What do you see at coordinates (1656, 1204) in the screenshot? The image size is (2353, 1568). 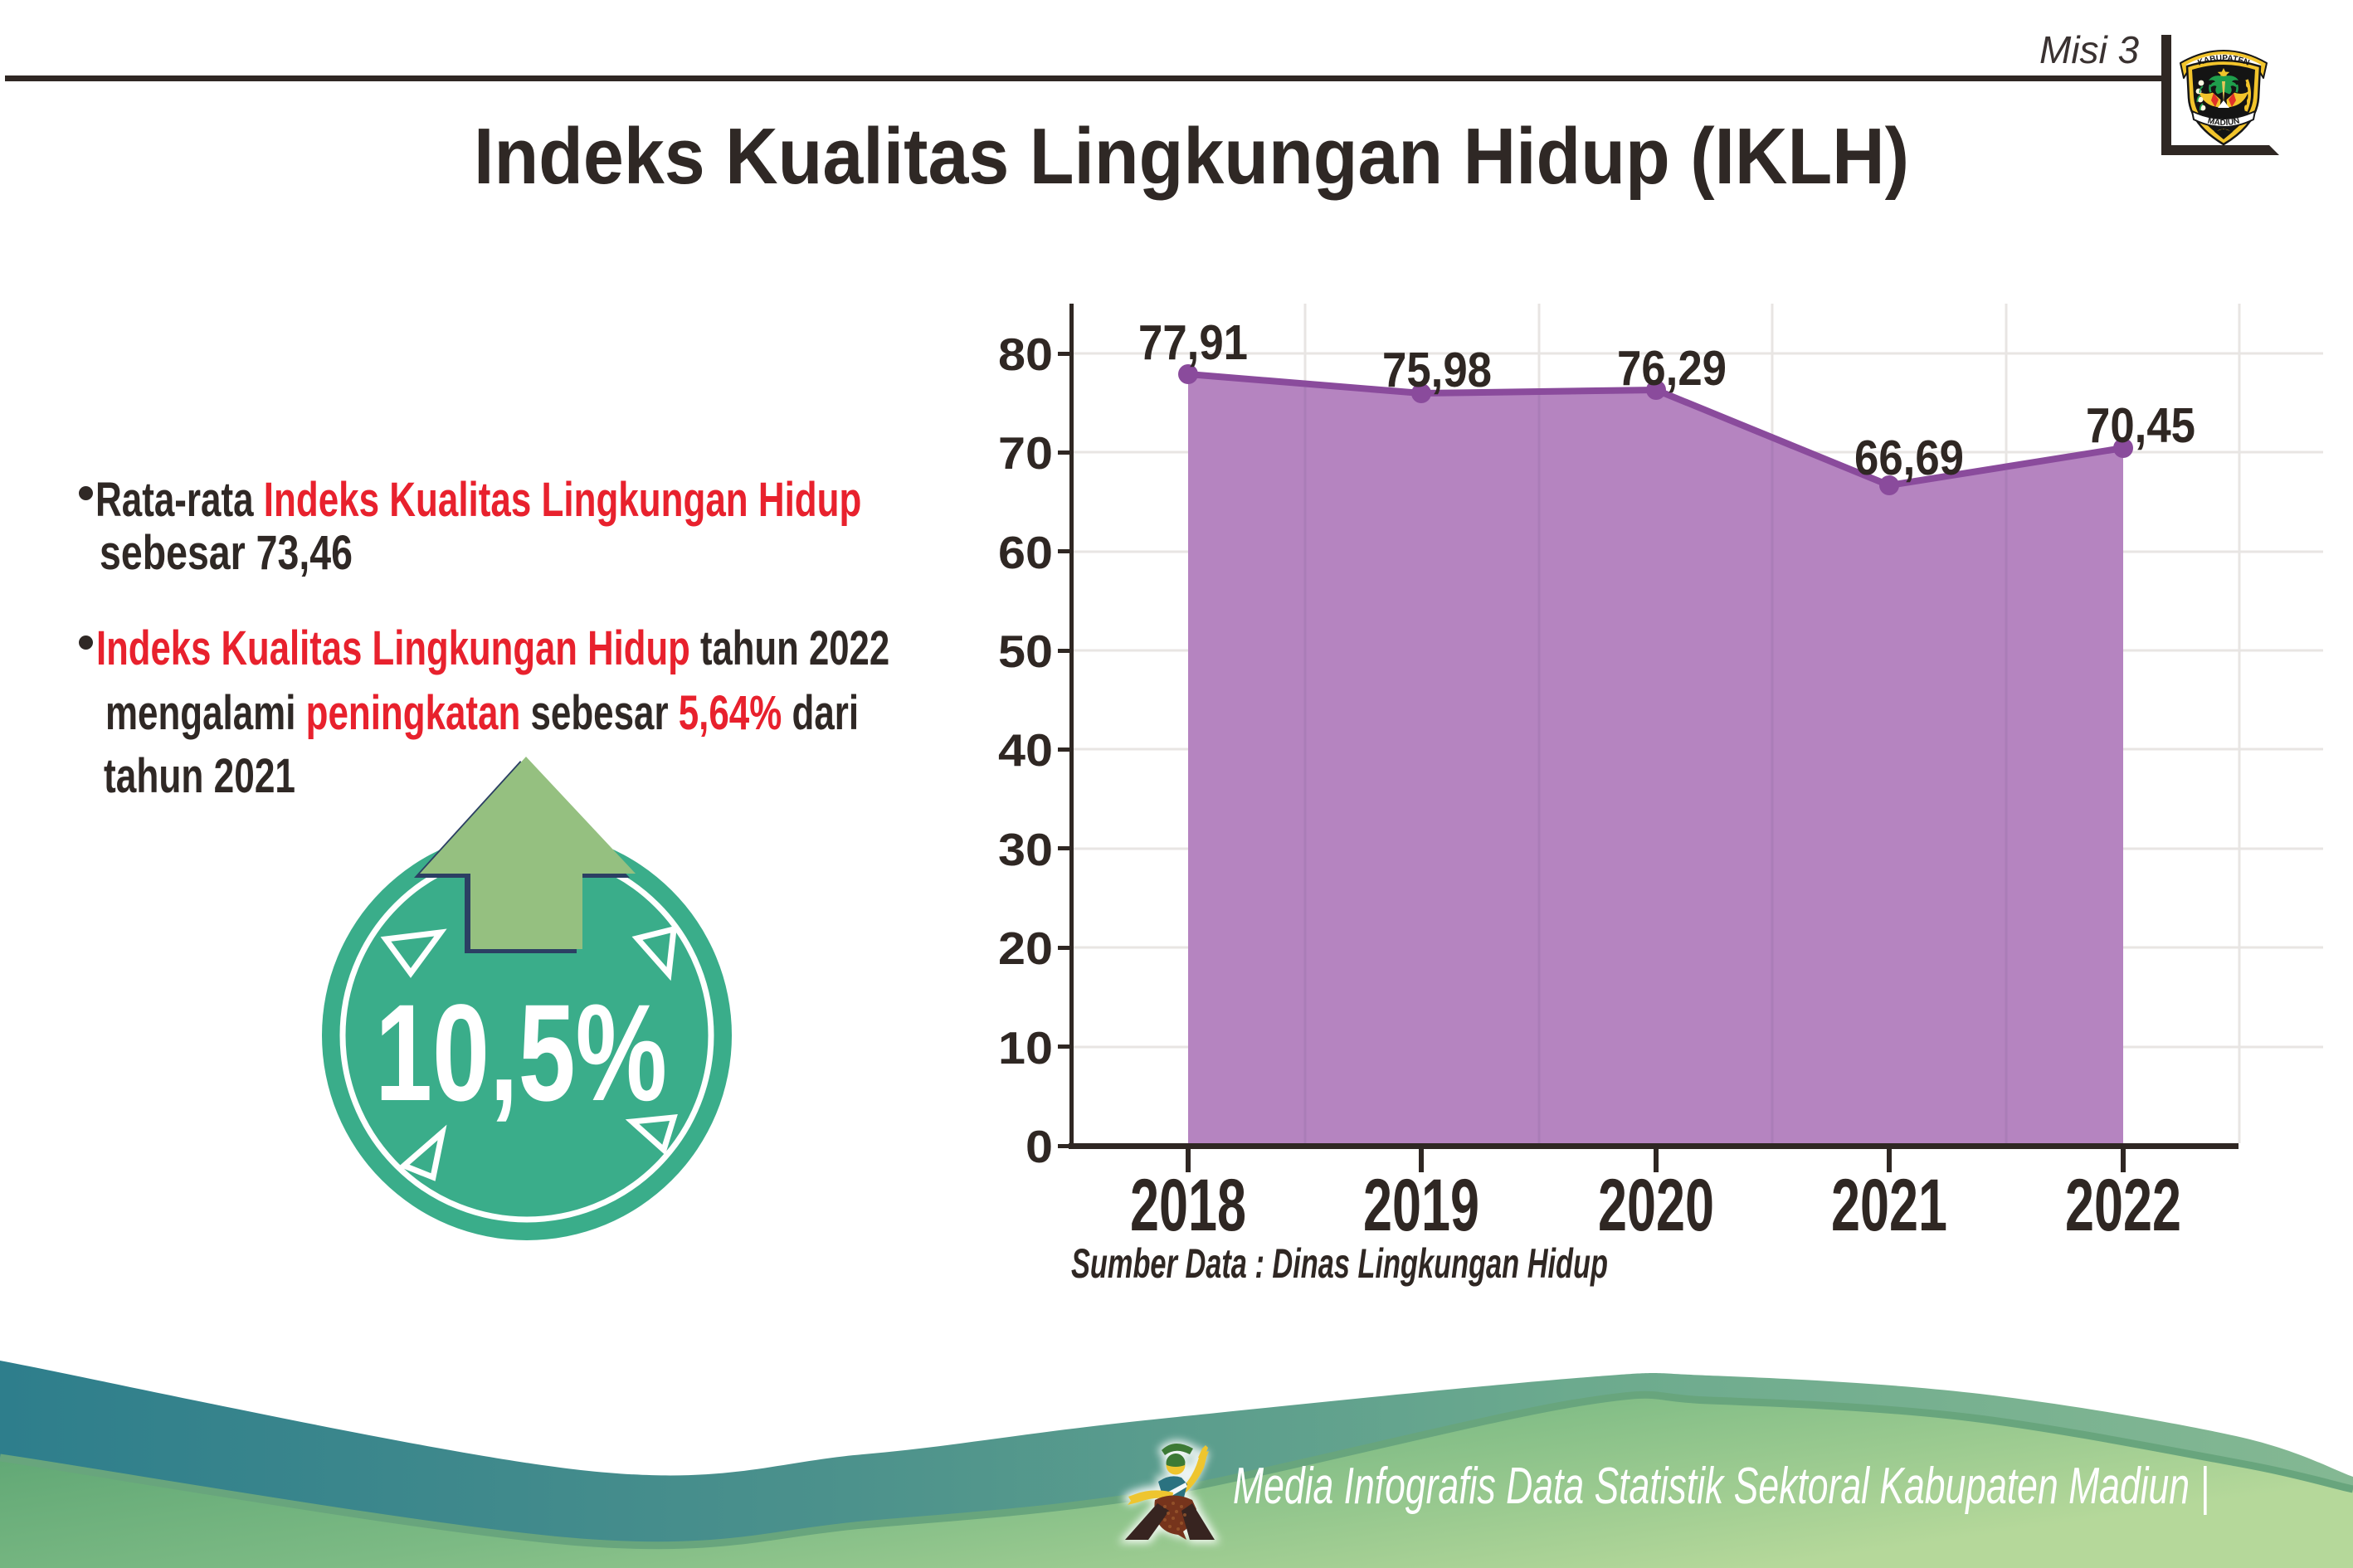 I see `svg-text: 2020` at bounding box center [1656, 1204].